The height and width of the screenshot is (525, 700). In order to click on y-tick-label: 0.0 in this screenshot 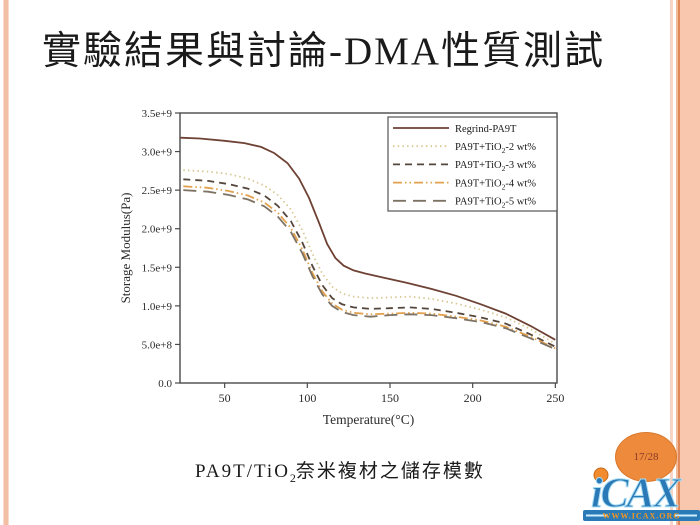, I will do `click(165, 384)`.